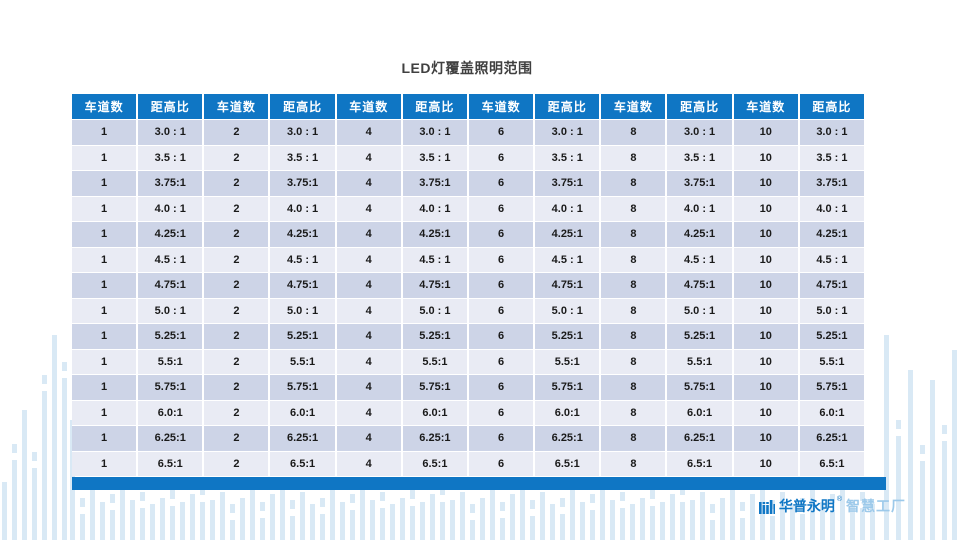 The height and width of the screenshot is (540, 960). What do you see at coordinates (467, 68) in the screenshot?
I see `page-title: LED灯覆盖照明范围` at bounding box center [467, 68].